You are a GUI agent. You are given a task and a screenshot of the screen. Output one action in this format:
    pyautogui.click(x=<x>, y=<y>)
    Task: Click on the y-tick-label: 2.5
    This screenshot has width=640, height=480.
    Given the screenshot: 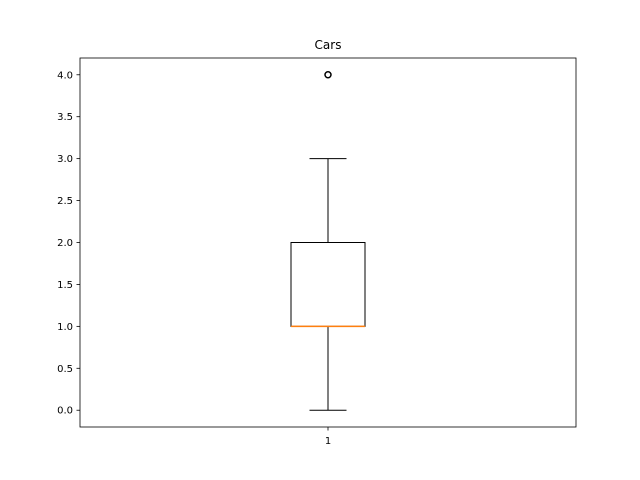 What is the action you would take?
    pyautogui.click(x=65, y=201)
    